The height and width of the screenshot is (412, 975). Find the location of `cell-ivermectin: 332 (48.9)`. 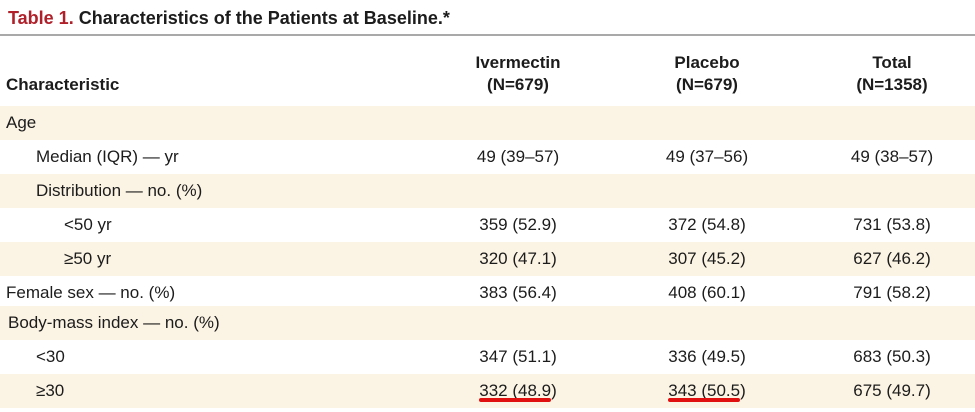

cell-ivermectin: 332 (48.9) is located at coordinates (518, 390).